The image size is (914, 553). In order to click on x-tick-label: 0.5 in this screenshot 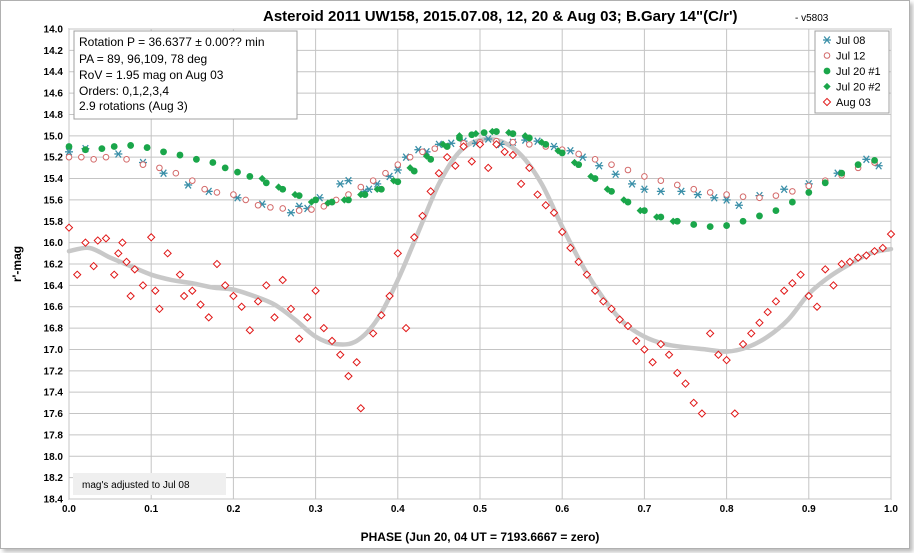, I will do `click(480, 509)`.